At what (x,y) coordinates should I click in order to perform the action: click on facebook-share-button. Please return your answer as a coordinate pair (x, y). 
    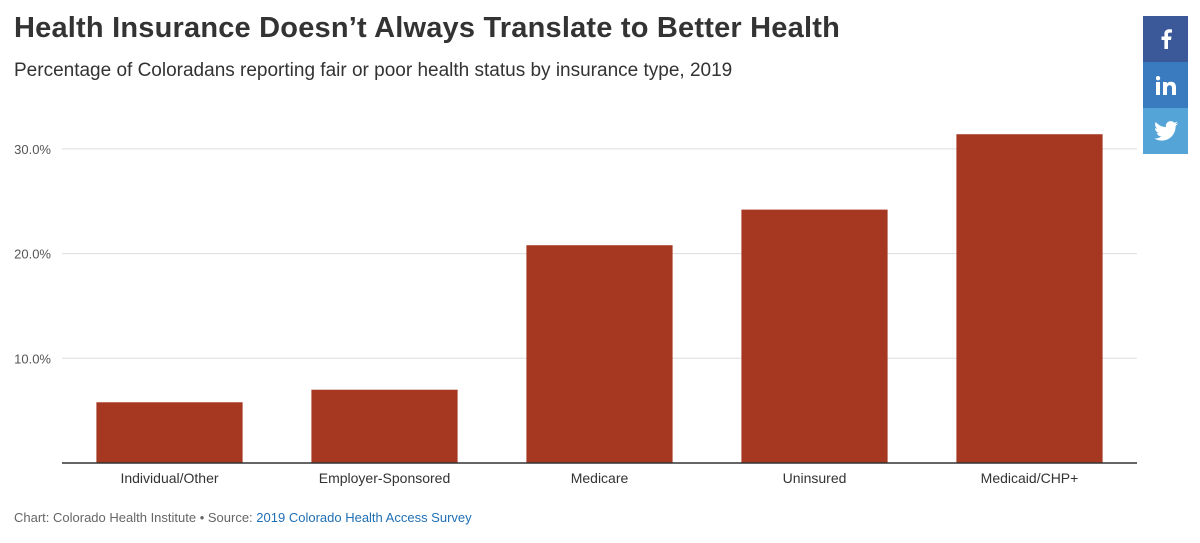
    Looking at the image, I should click on (1165, 39).